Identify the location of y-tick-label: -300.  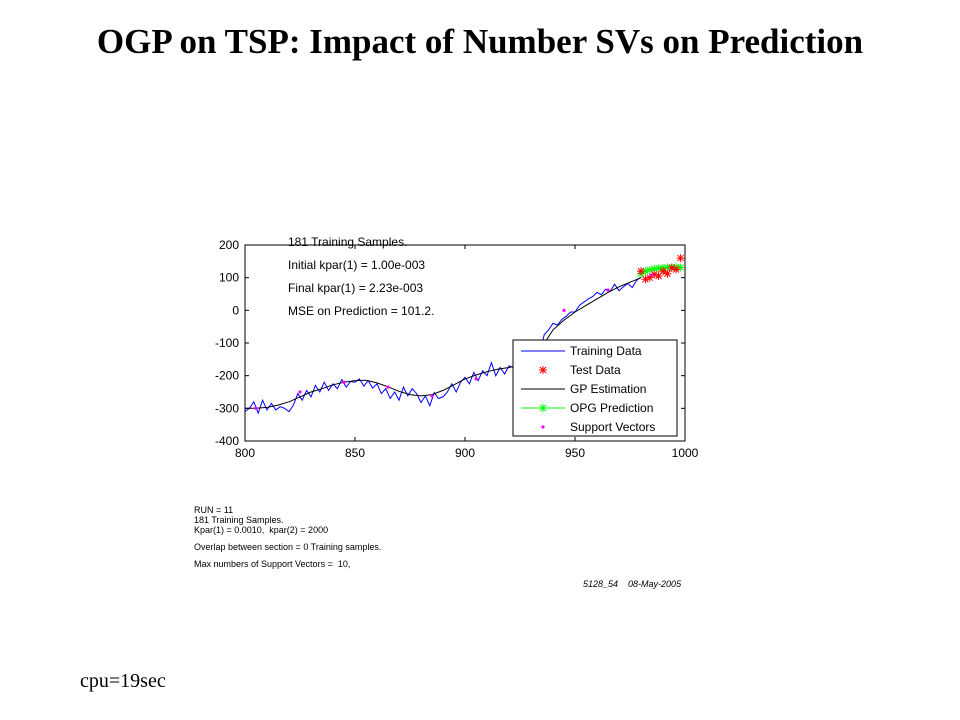
(227, 408).